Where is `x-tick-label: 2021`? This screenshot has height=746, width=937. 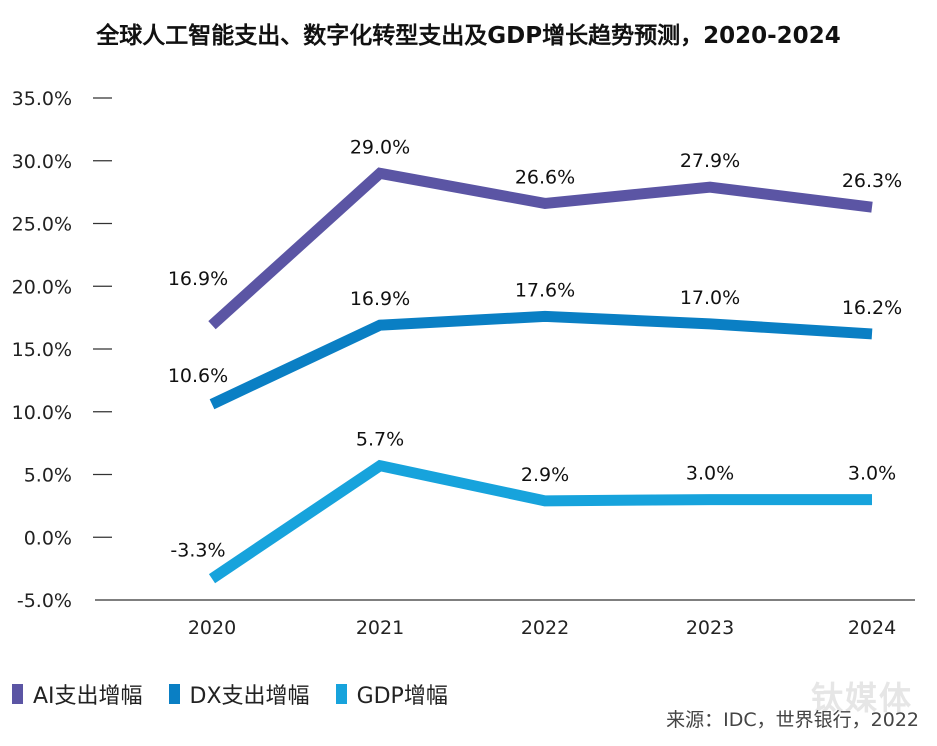 x-tick-label: 2021 is located at coordinates (380, 628).